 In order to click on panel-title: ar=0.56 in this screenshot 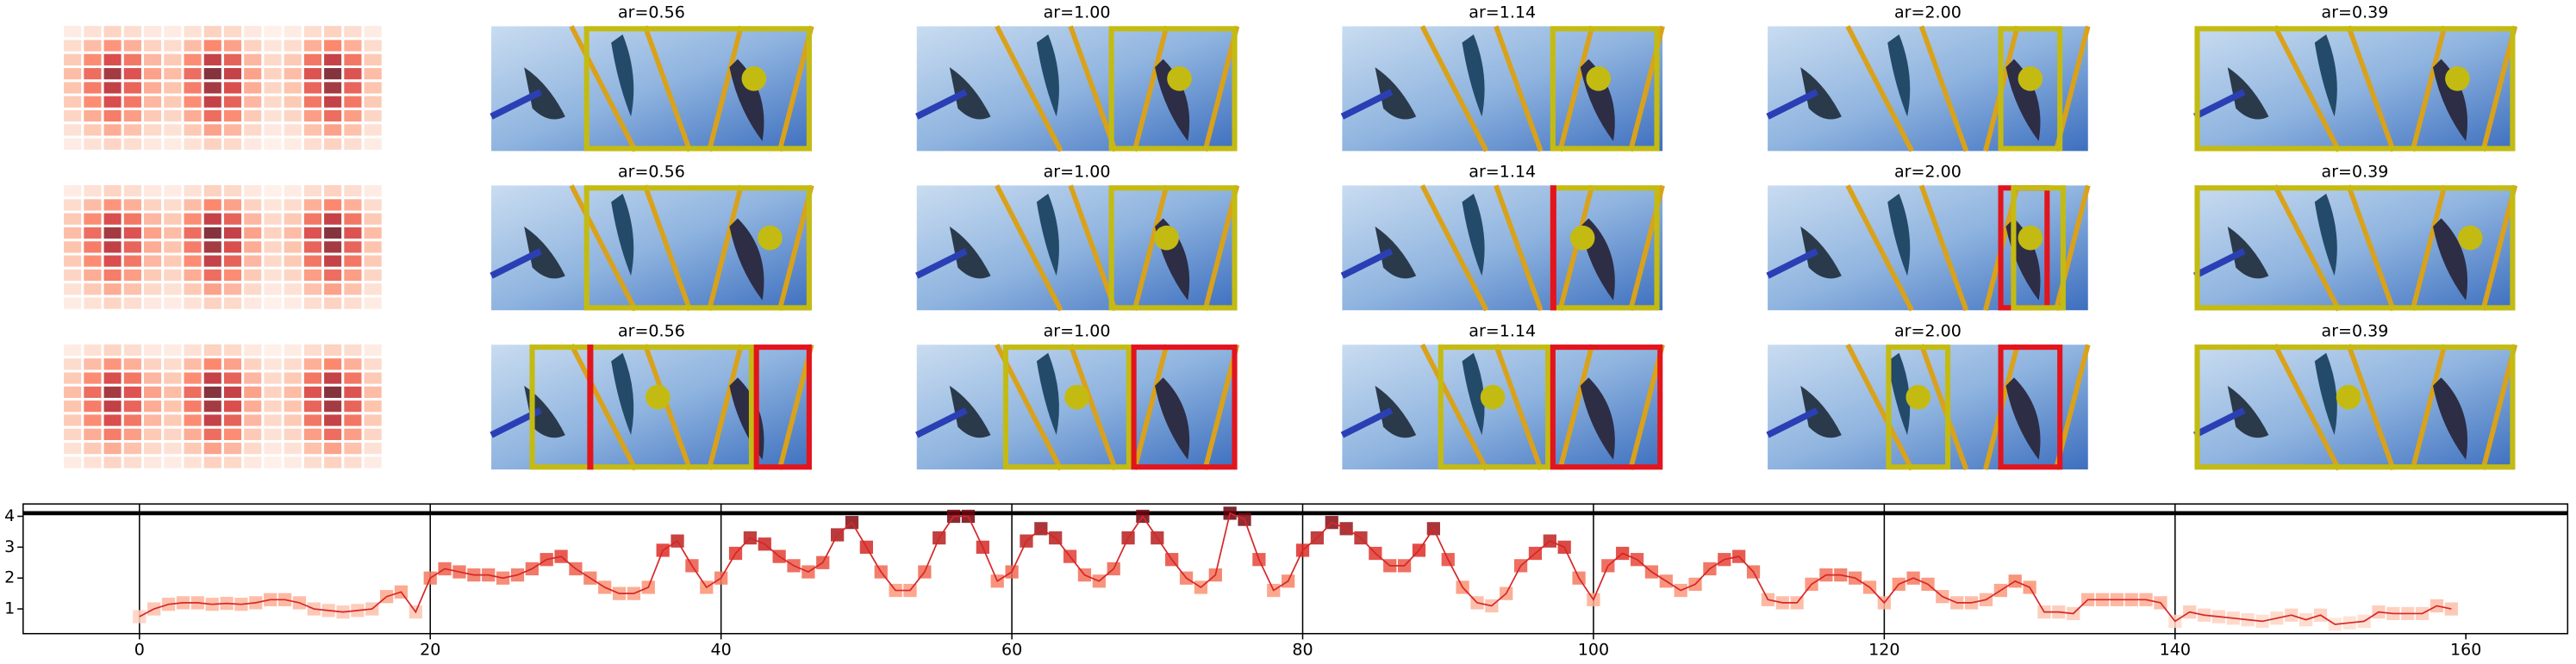, I will do `click(651, 331)`.